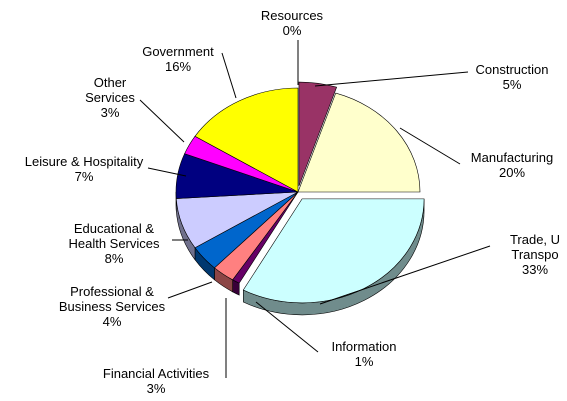 This screenshot has height=401, width=567. I want to click on data-label-line-trade-utilities-and-transportation-0: Trade, U, so click(535, 239).